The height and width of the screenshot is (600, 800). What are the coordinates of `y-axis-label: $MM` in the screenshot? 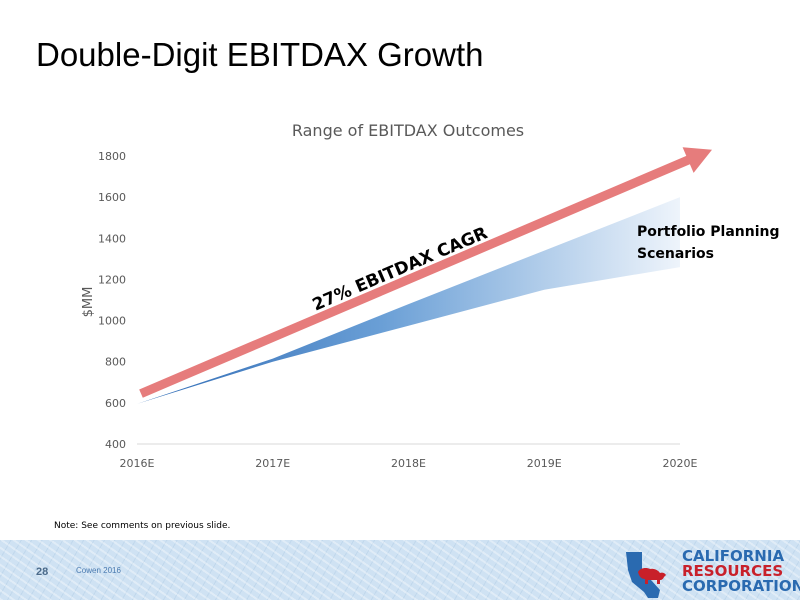 It's located at (88, 302).